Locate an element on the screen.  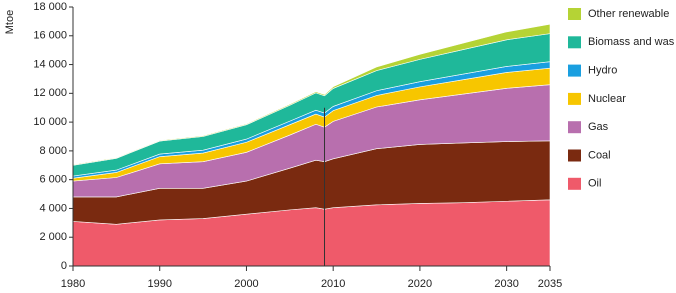
x-tick-label: 2010 is located at coordinates (333, 284).